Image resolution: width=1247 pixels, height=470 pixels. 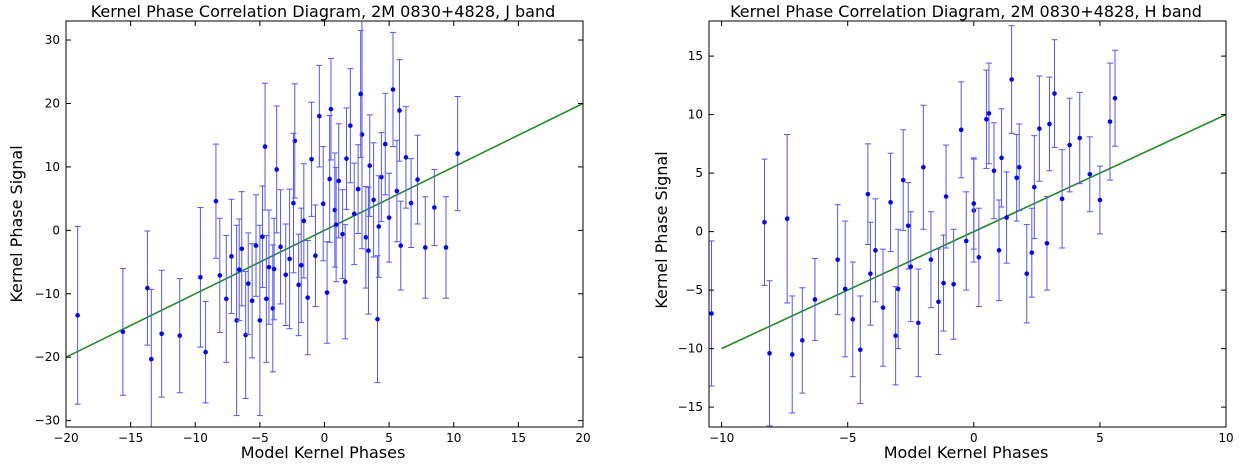 What do you see at coordinates (848, 438) in the screenshot?
I see `x-tick-label: −5` at bounding box center [848, 438].